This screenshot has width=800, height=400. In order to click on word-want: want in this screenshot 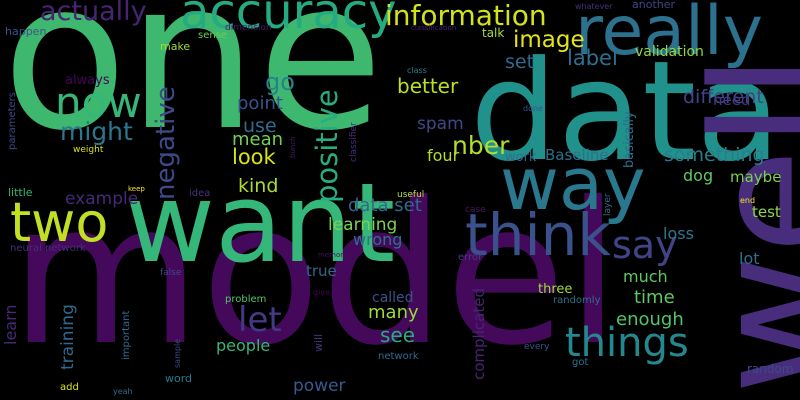, I will do `click(260, 223)`.